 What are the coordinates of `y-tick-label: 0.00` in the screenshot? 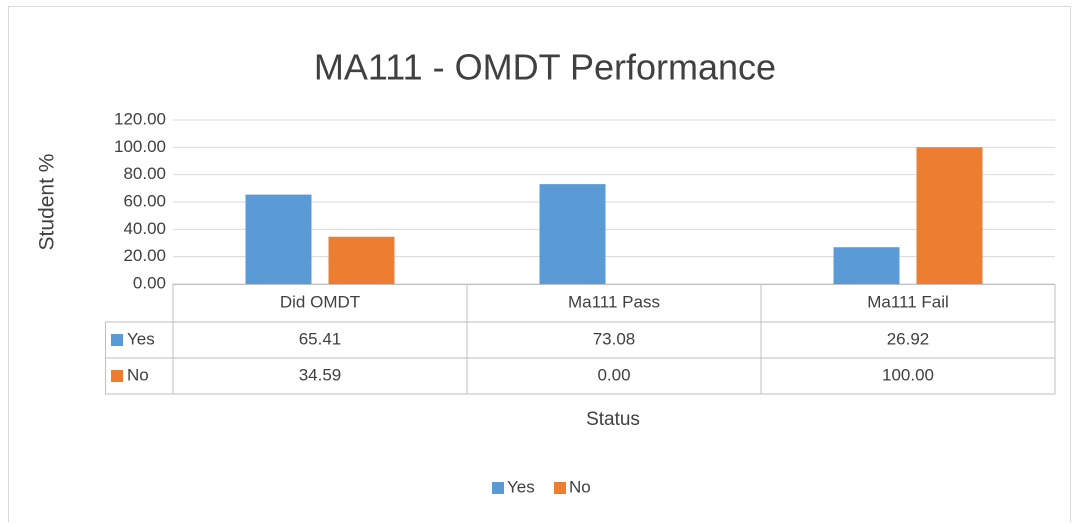 It's located at (149, 282).